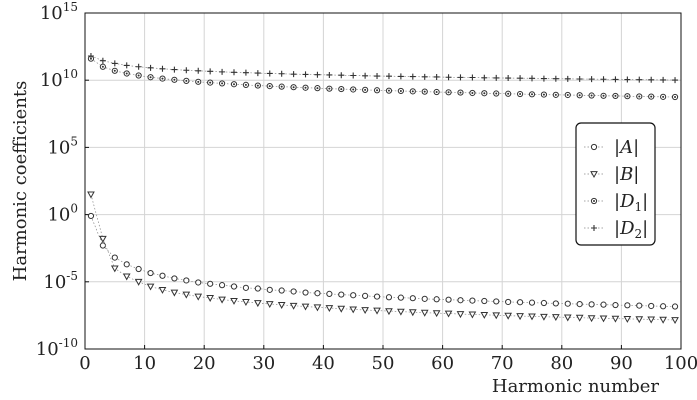 Image resolution: width=697 pixels, height=400 pixels. Describe the element at coordinates (626, 147) in the screenshot. I see `legend-label: |A|` at that location.